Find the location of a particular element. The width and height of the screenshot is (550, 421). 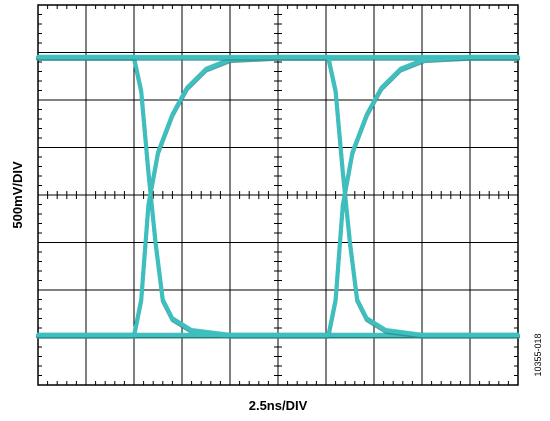

figure-id: 10355-018 is located at coordinates (538, 354).